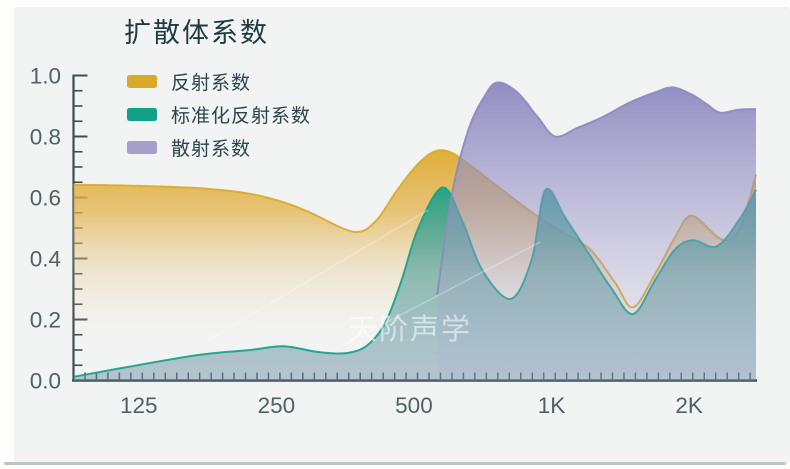 This screenshot has width=790, height=469. Describe the element at coordinates (139, 405) in the screenshot. I see `x-tick-label: 125` at that location.